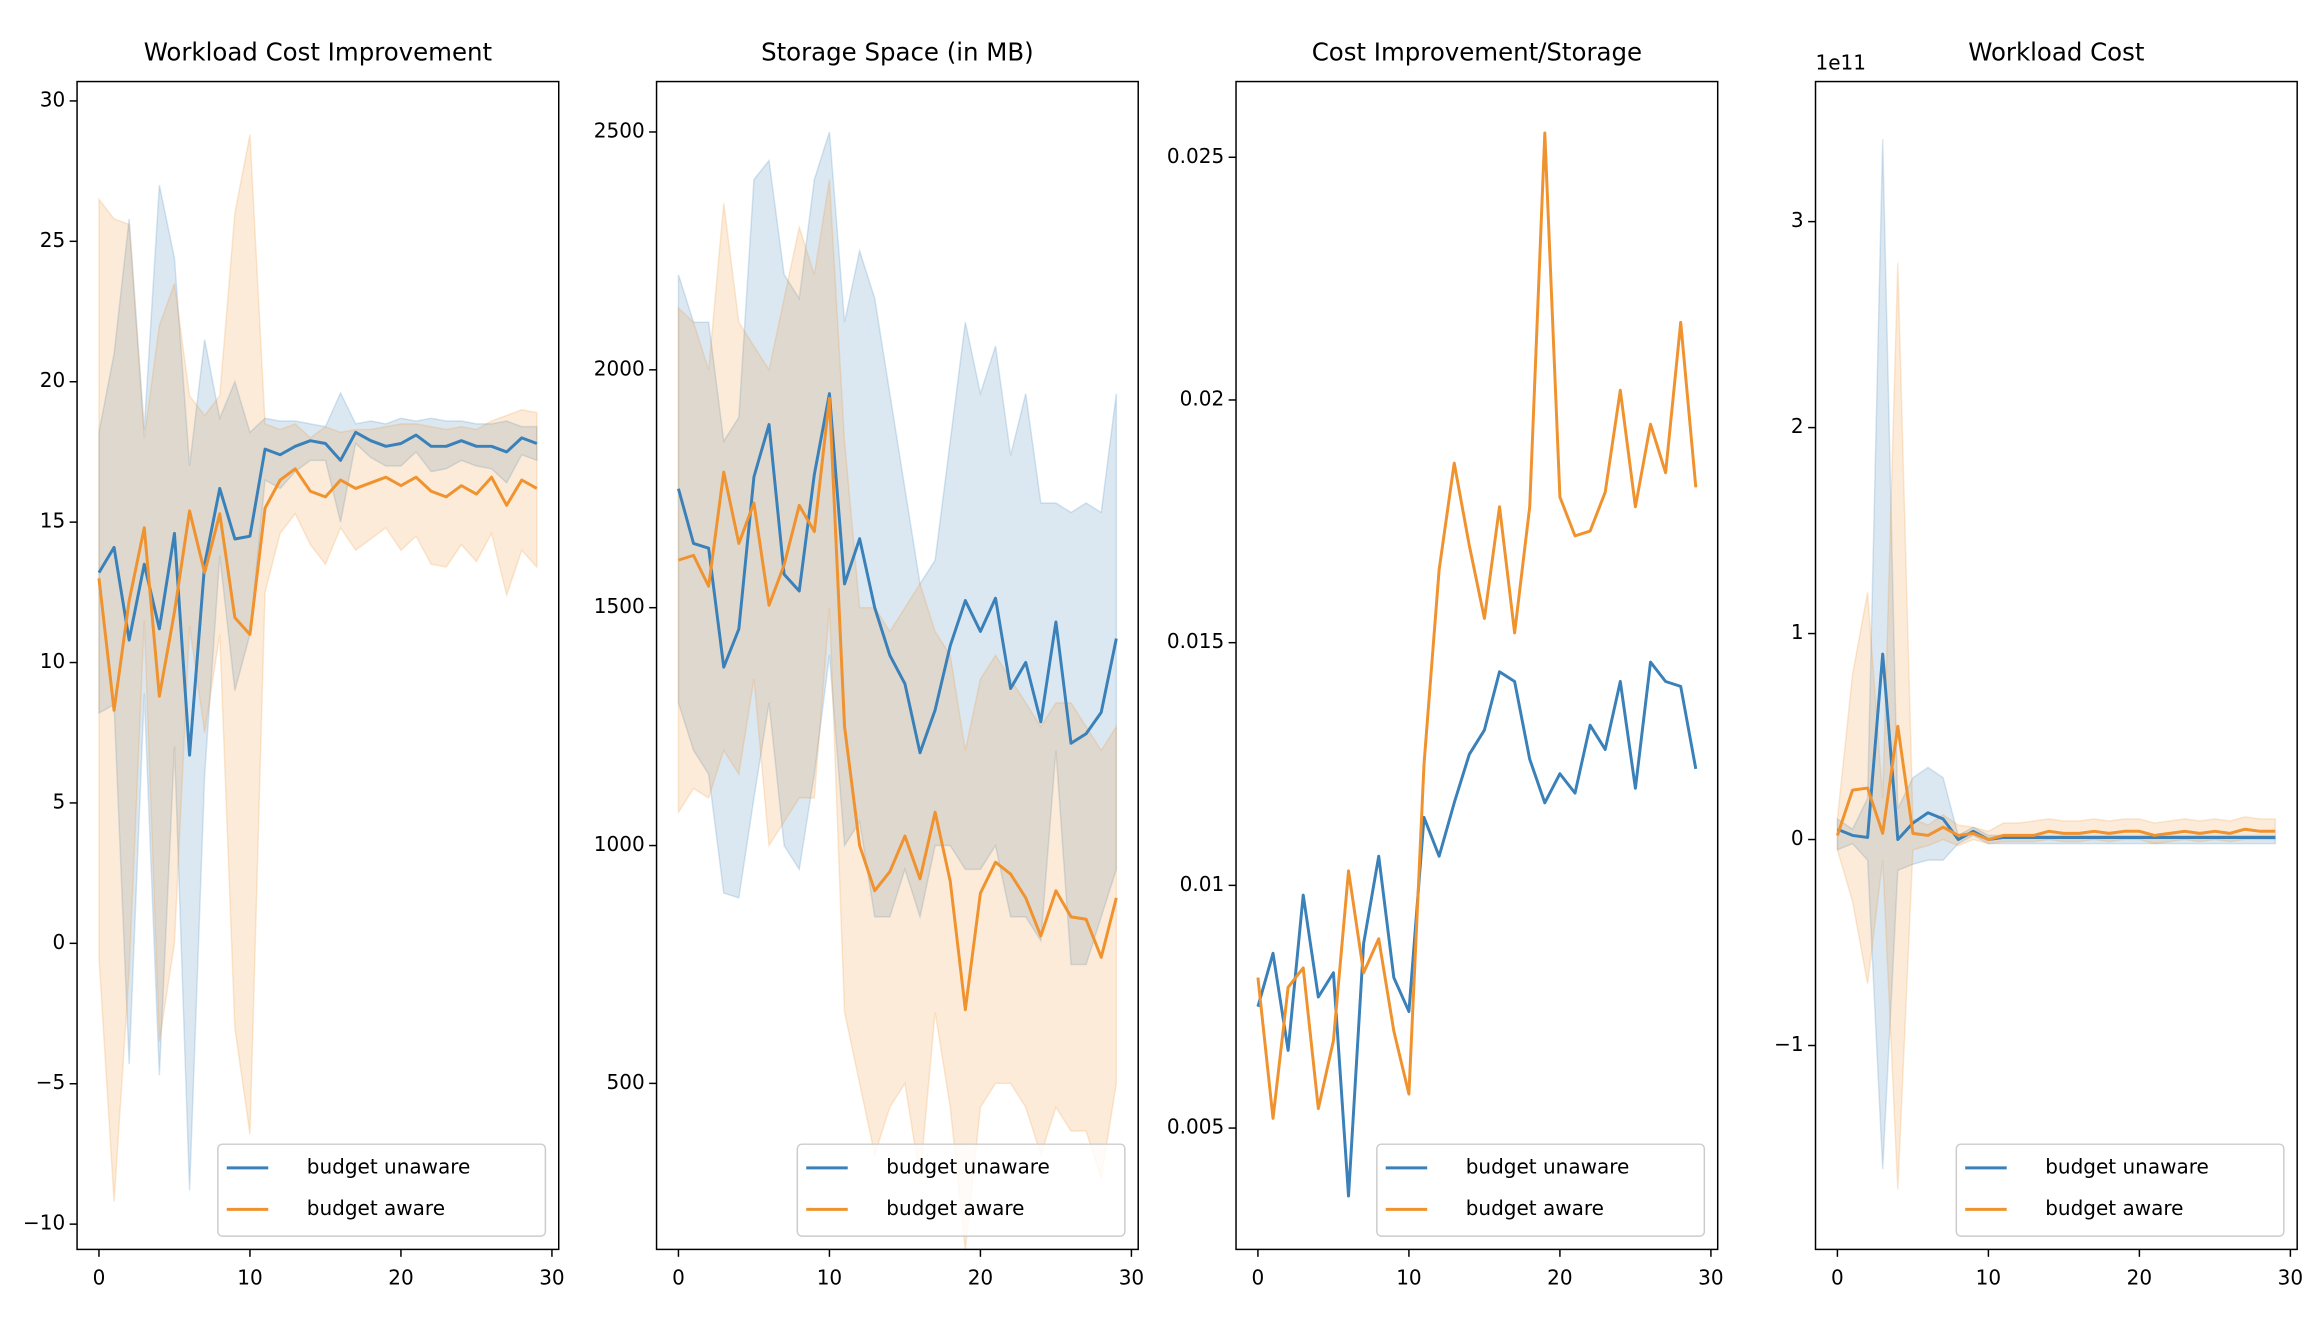 The image size is (2312, 1328). What do you see at coordinates (897, 51) in the screenshot?
I see `chart-title: Storage Space (in MB)` at bounding box center [897, 51].